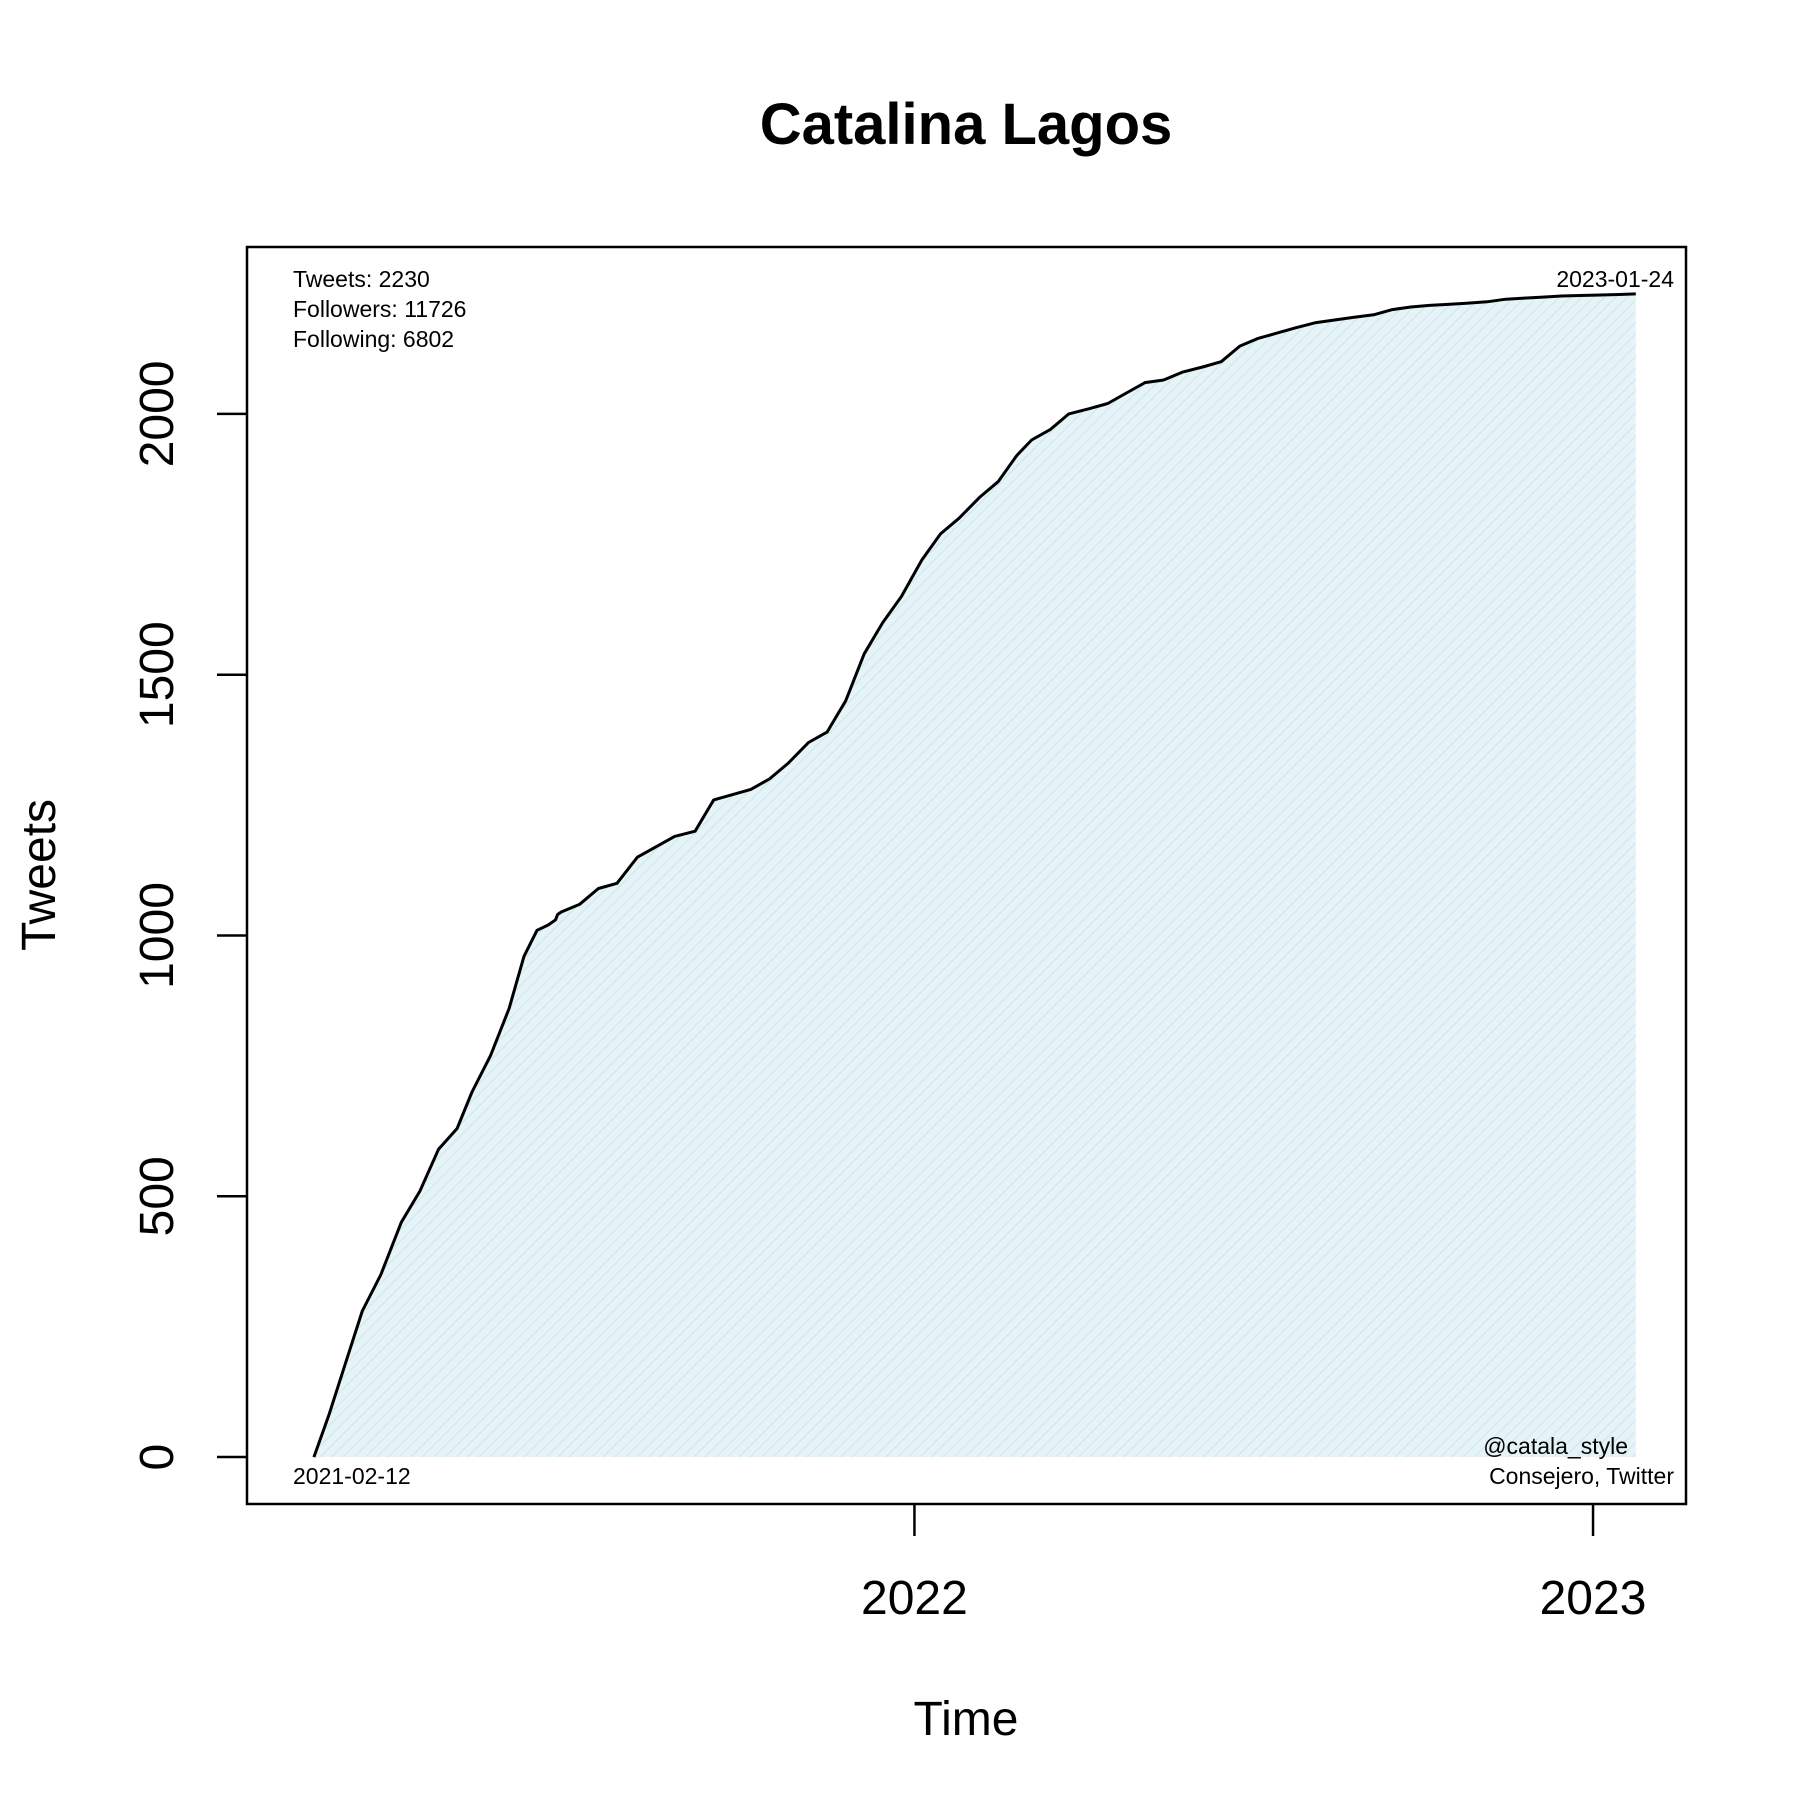 The image size is (1800, 1800). What do you see at coordinates (361, 279) in the screenshot?
I see `tweets-count: Tweets: 2230` at bounding box center [361, 279].